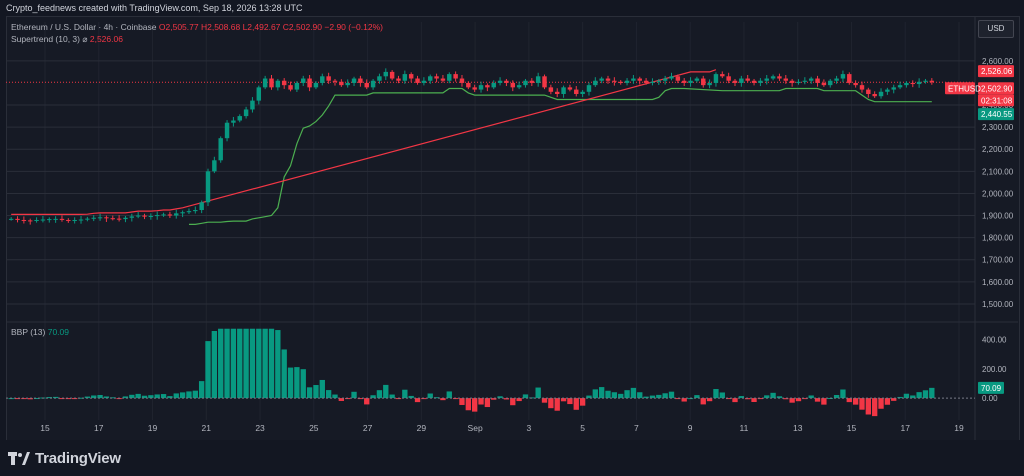  What do you see at coordinates (990, 398) in the screenshot?
I see `bbp-tick-label: 0.00` at bounding box center [990, 398].